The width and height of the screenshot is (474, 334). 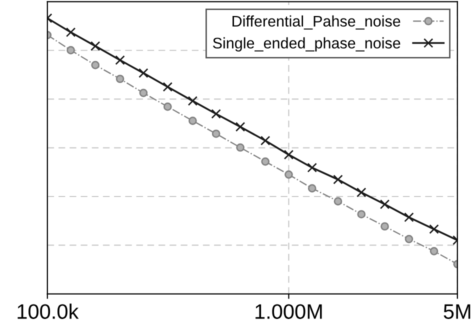 I want to click on x-tick-label: 1.000M, so click(x=289, y=311).